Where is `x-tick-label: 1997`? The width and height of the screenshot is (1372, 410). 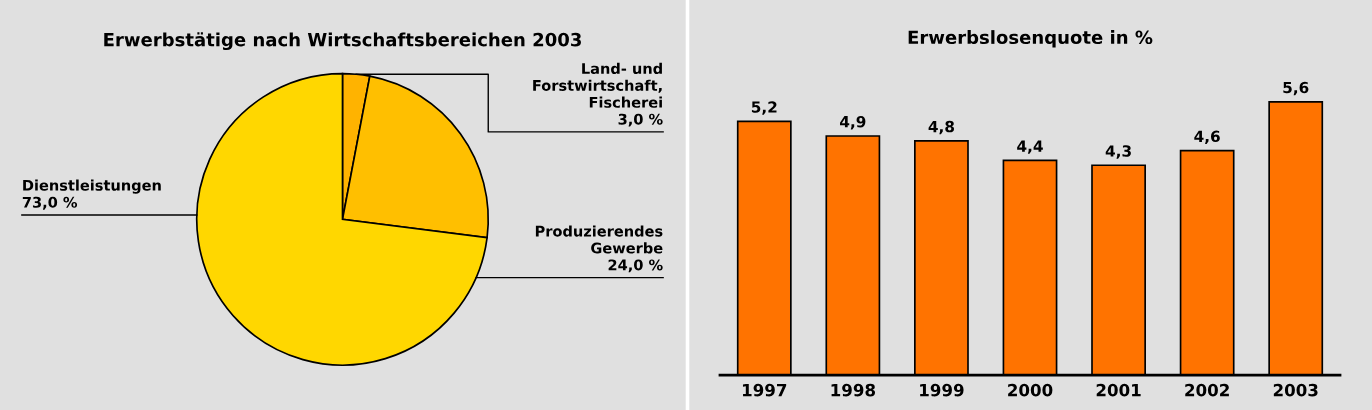
x-tick-label: 1997 is located at coordinates (764, 390).